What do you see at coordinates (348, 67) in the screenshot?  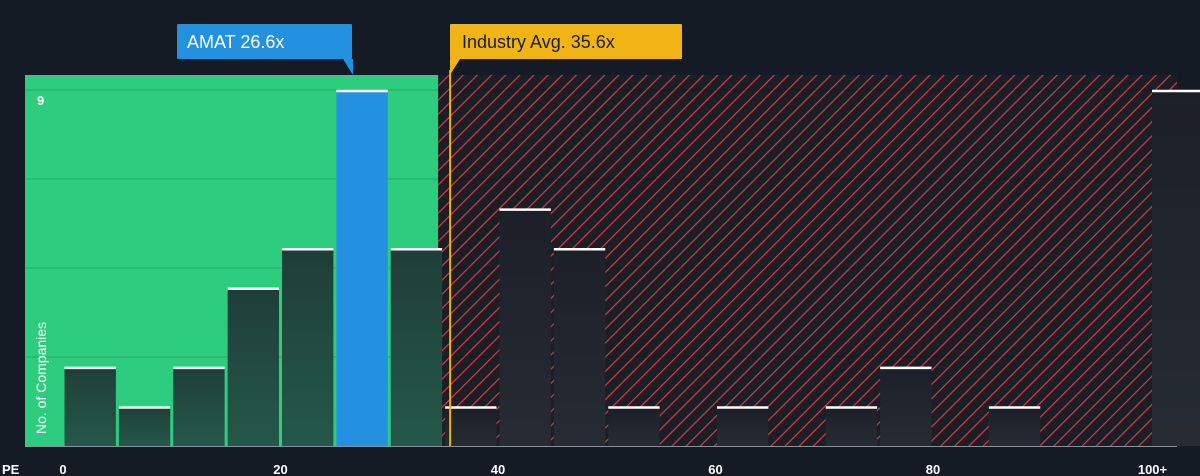 I see `company-callout-pointer` at bounding box center [348, 67].